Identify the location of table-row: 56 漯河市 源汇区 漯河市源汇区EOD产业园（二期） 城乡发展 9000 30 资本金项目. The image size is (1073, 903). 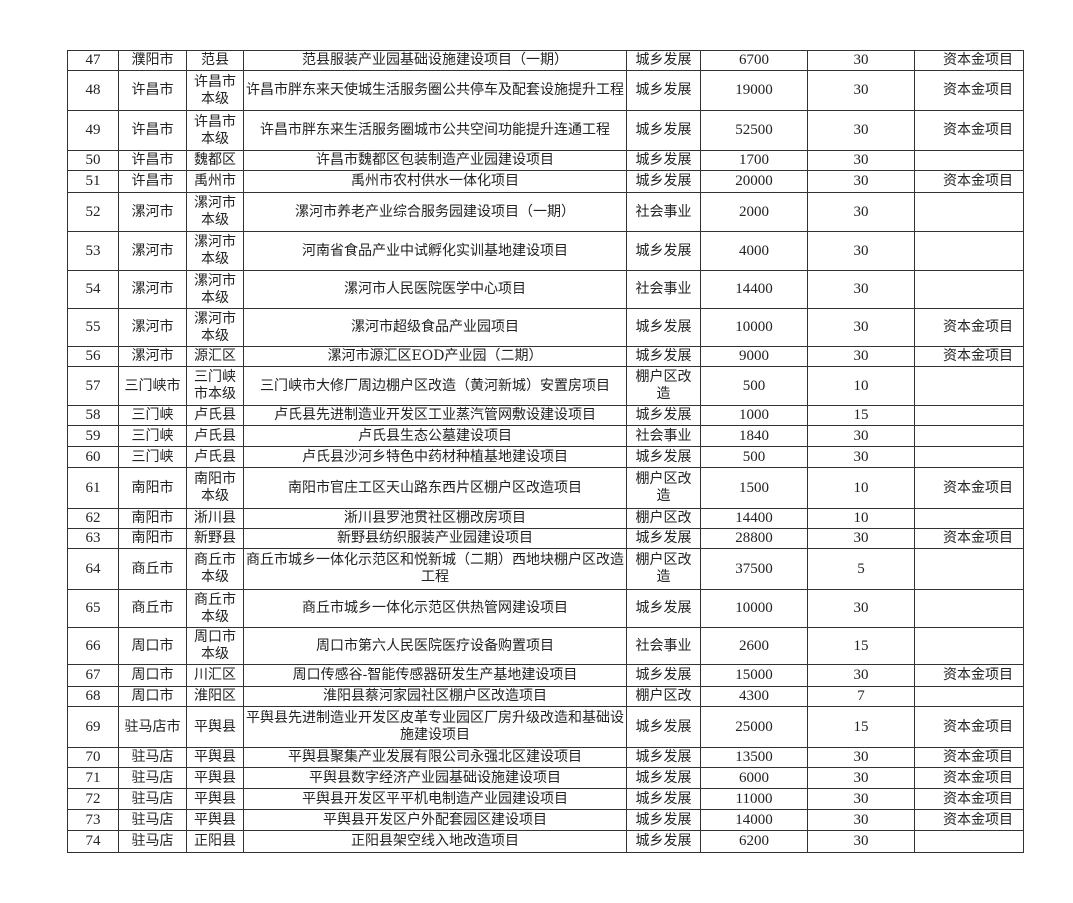
(545, 356).